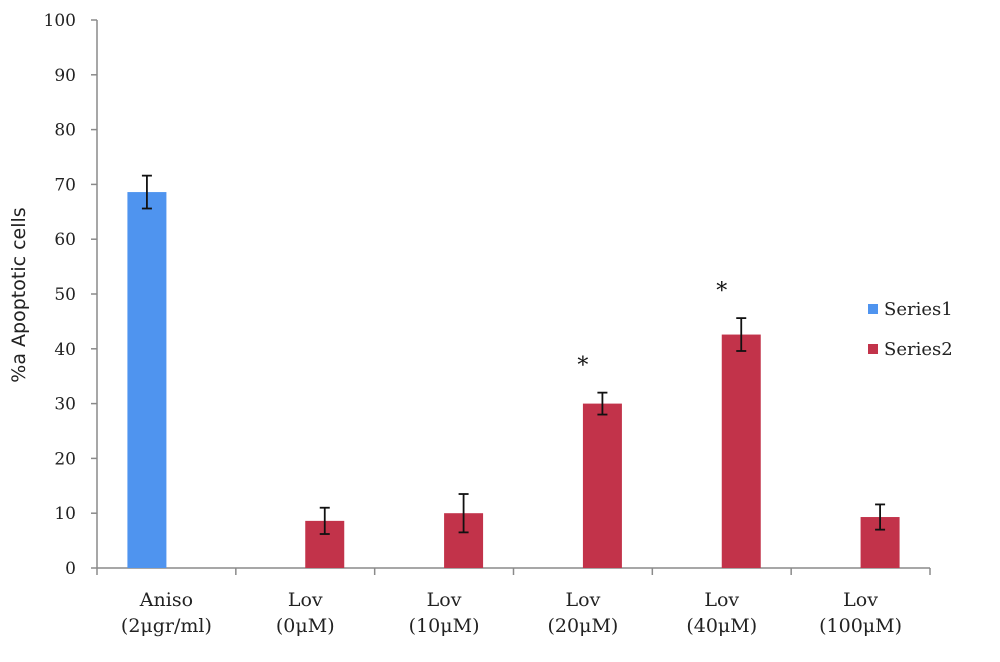  Describe the element at coordinates (65, 131) in the screenshot. I see `y-tick-label: 80` at that location.